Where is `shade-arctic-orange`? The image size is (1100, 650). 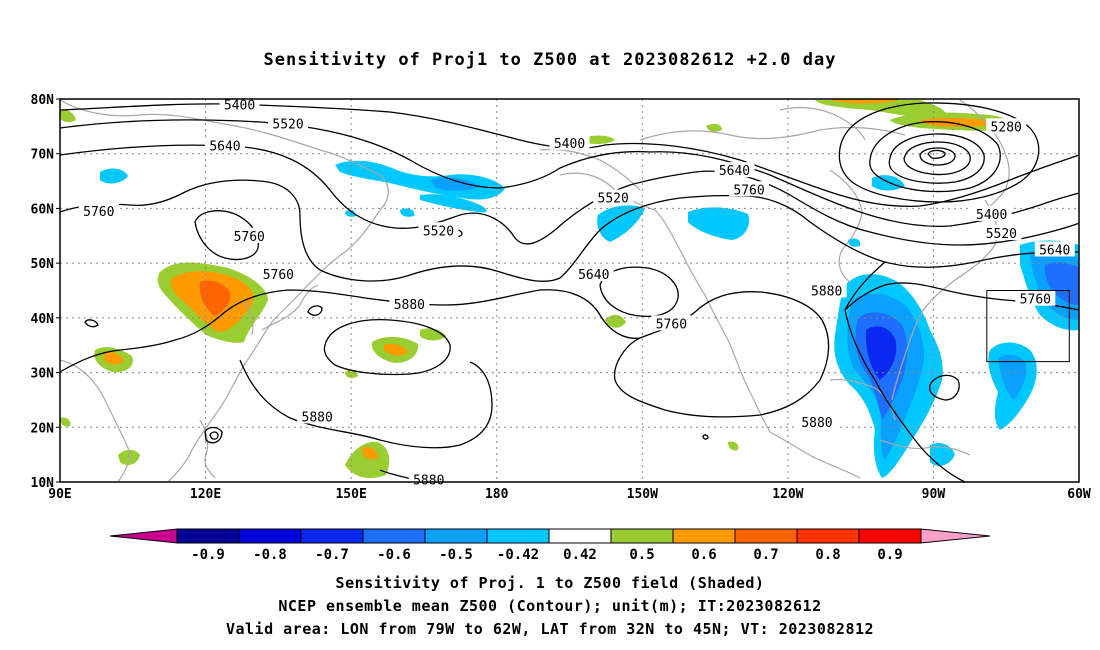 shade-arctic-orange is located at coordinates (865, 101).